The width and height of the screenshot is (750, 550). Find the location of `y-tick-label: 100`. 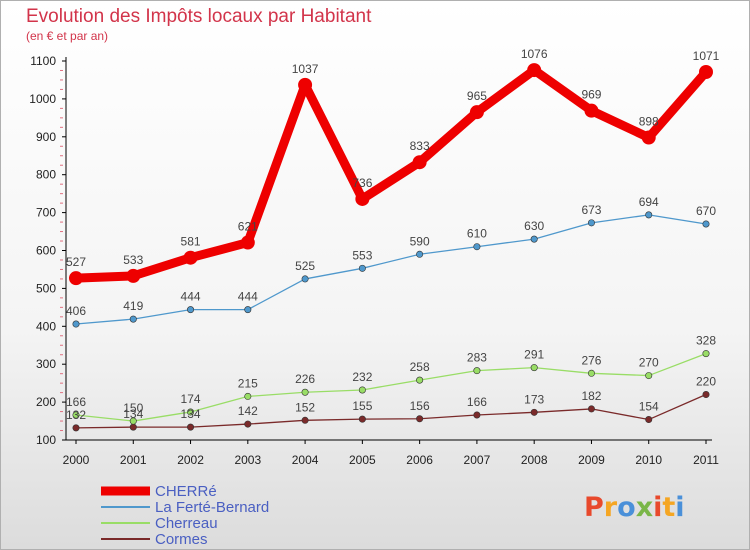

y-tick-label: 100 is located at coordinates (46, 440).